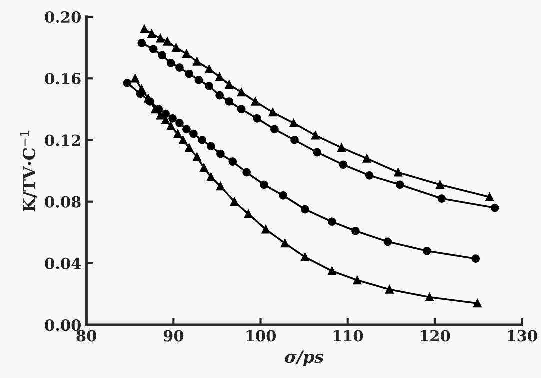 The width and height of the screenshot is (541, 378). Describe the element at coordinates (63, 326) in the screenshot. I see `y-tick-label: 0.00` at that location.